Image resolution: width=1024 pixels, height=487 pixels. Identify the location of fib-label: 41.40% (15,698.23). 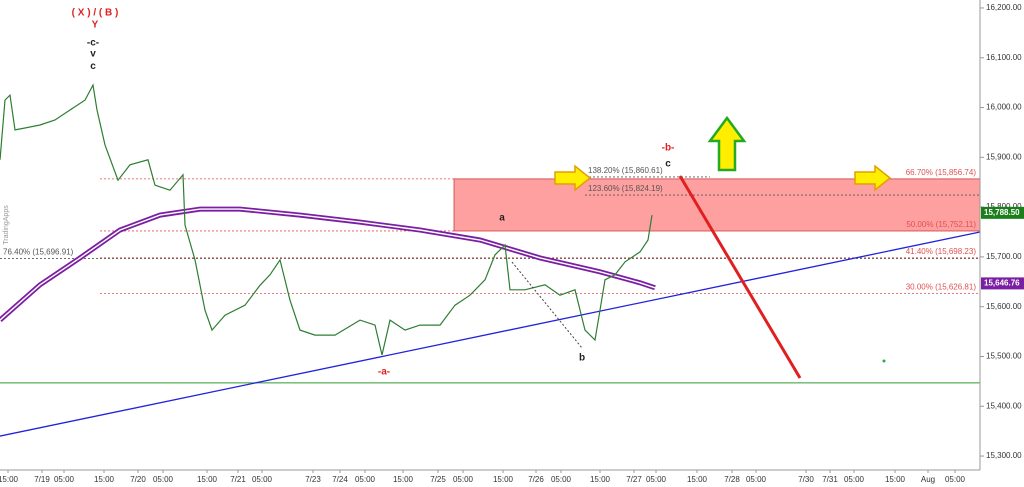
(941, 251).